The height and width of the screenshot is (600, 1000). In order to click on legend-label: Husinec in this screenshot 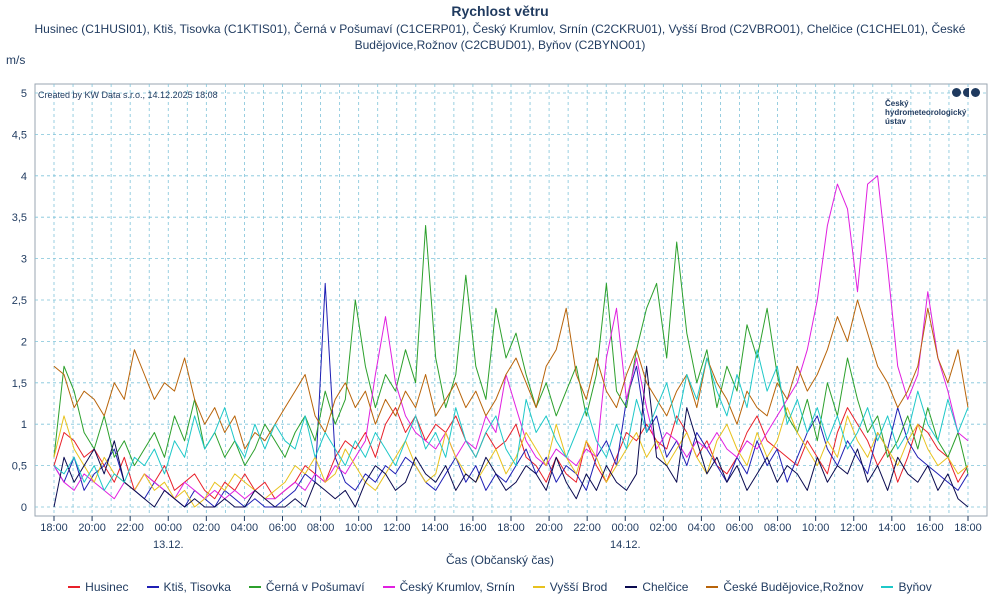, I will do `click(107, 587)`.